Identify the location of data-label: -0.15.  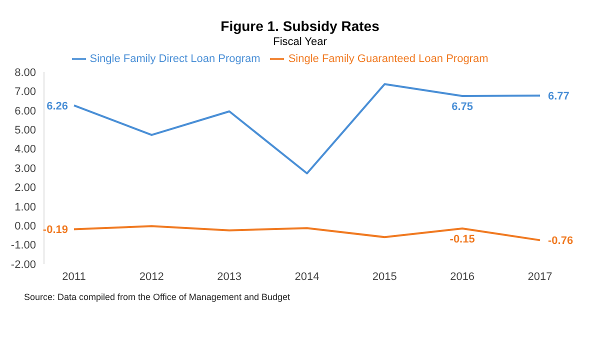
(462, 239).